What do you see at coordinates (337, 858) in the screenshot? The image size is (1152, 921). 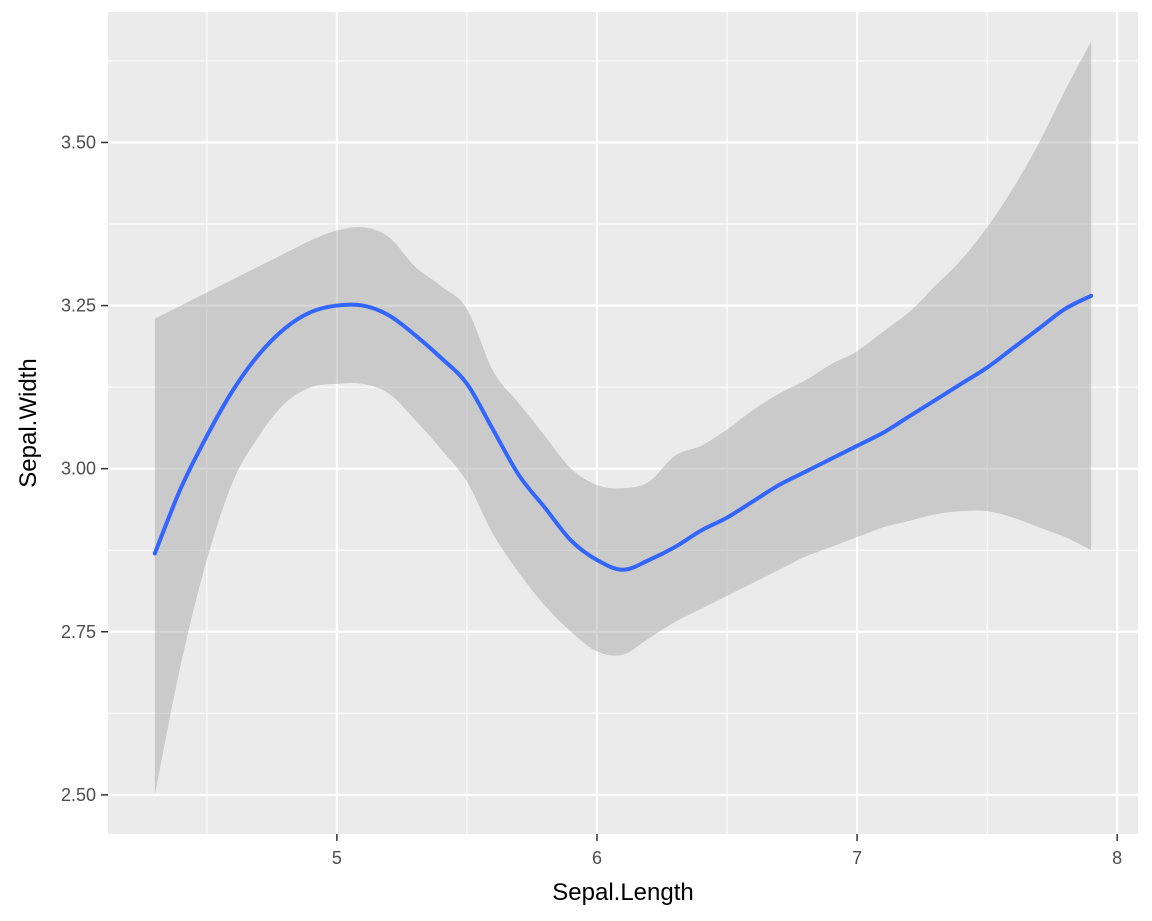 I see `x-tick-label-0: 5` at bounding box center [337, 858].